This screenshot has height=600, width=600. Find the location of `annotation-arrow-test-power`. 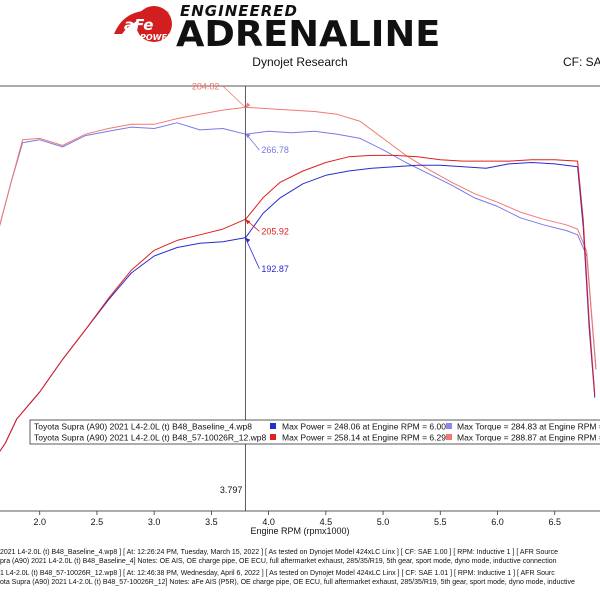

annotation-arrow-test-power is located at coordinates (248, 222).